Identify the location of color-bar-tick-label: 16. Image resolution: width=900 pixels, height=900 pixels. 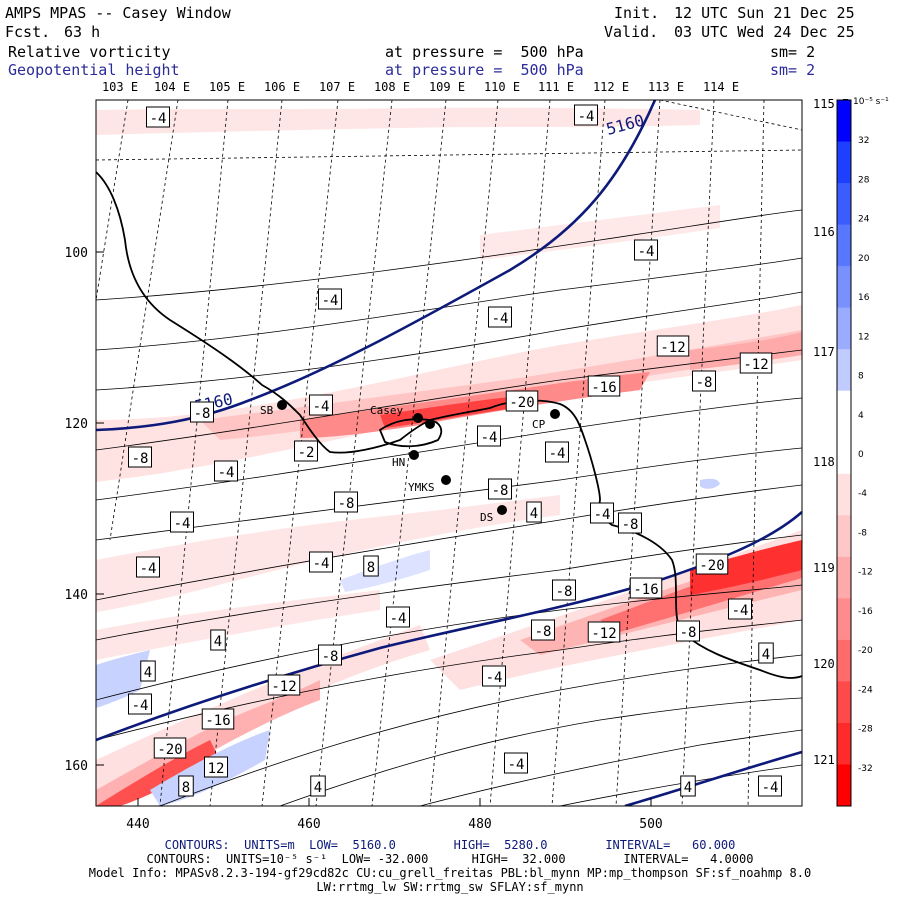
(864, 298).